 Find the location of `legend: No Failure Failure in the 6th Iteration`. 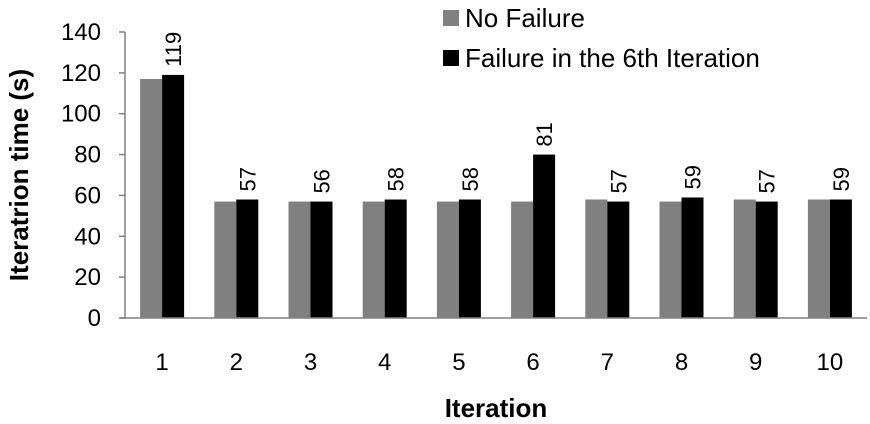

legend: No Failure Failure in the 6th Iteration is located at coordinates (601, 38).